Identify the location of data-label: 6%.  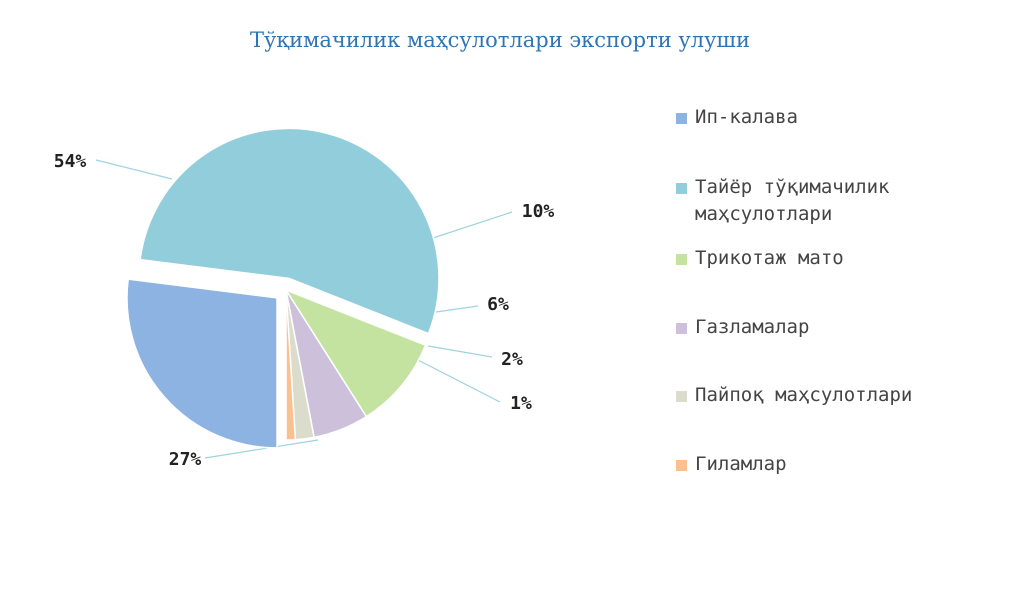
(498, 304).